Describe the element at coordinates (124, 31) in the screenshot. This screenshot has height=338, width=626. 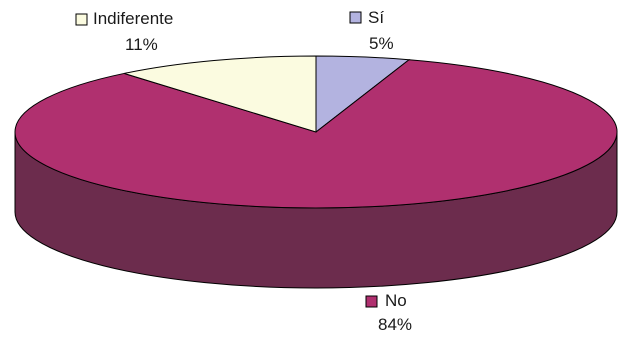
I see `label-indiferente: Indiferente 11%` at that location.